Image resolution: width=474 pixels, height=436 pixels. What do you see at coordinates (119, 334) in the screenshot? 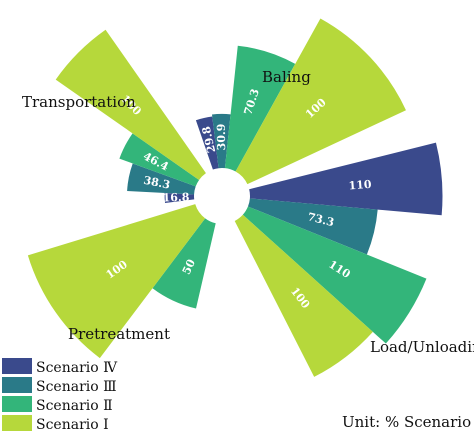
I see `category-label-pretreatment: Pretreatment` at bounding box center [119, 334].